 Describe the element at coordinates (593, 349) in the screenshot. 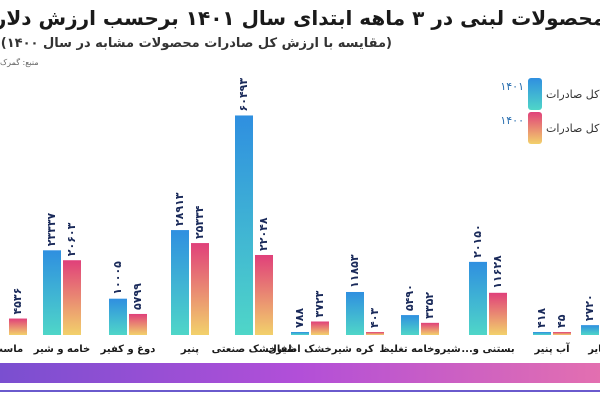

I see `category-label-10: سایر` at that location.